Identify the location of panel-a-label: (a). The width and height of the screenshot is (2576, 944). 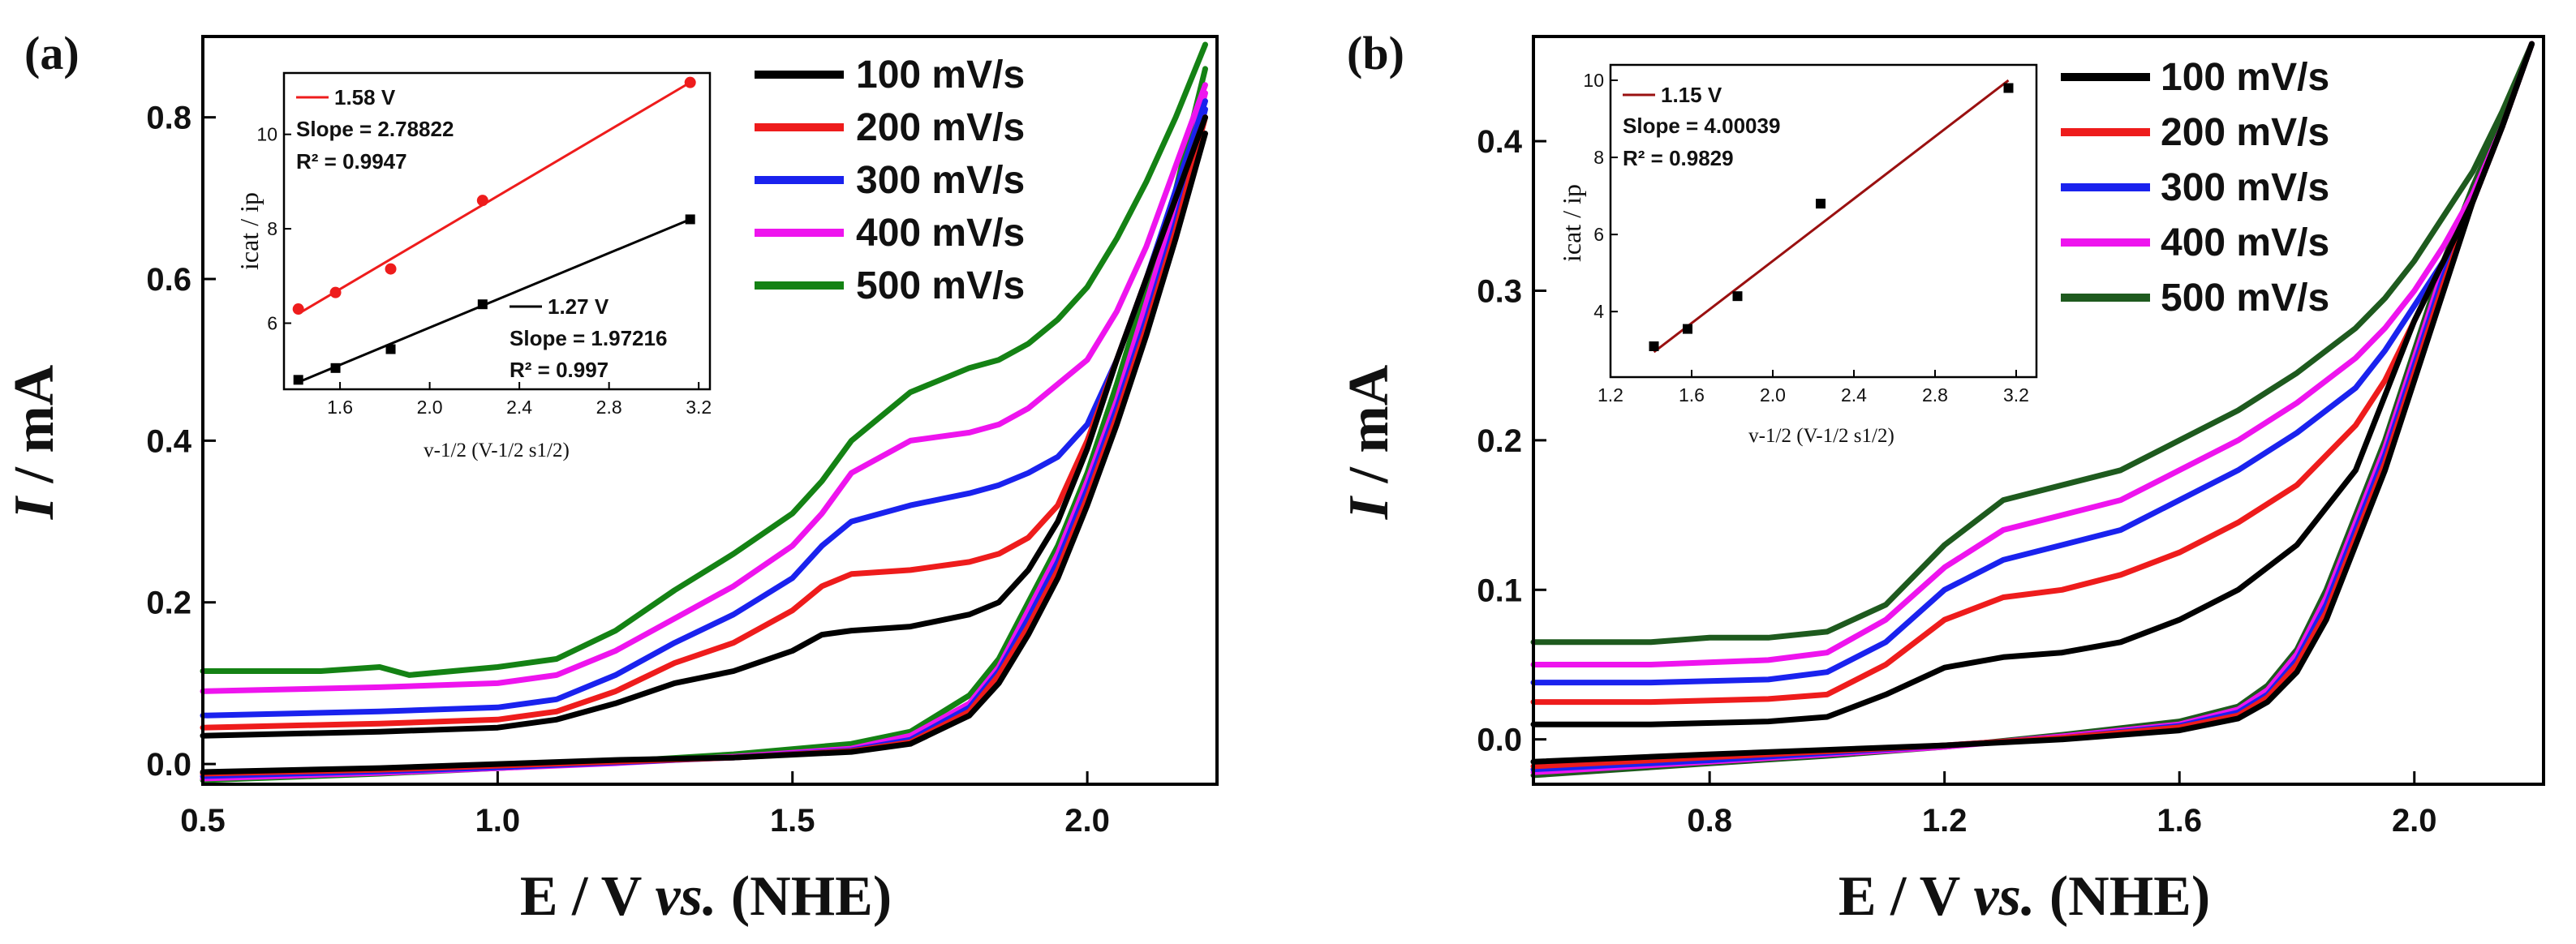
(52, 53).